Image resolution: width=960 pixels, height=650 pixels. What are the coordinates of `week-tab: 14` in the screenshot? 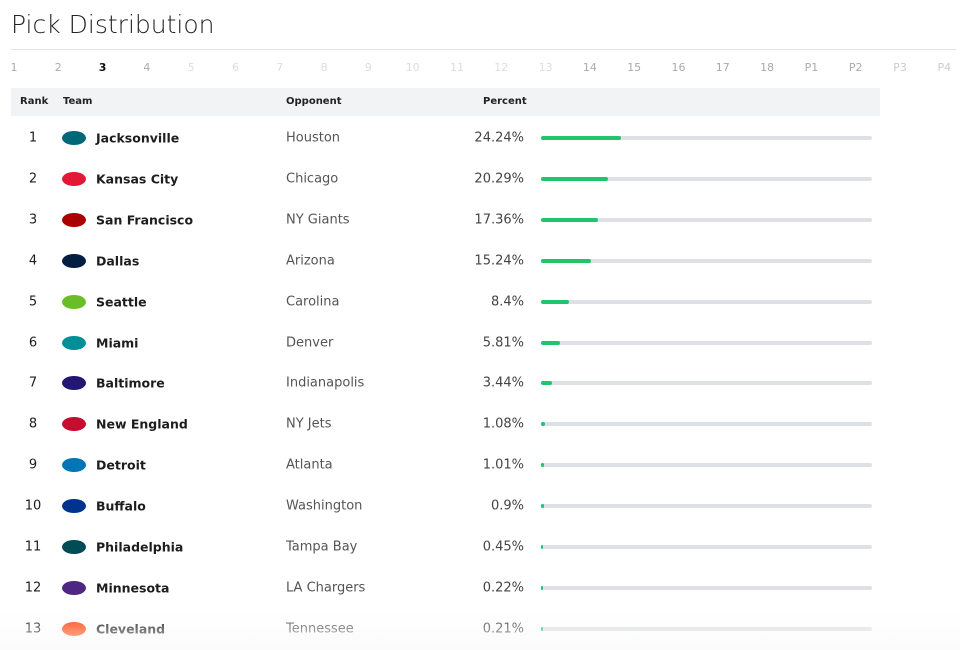 It's located at (589, 67).